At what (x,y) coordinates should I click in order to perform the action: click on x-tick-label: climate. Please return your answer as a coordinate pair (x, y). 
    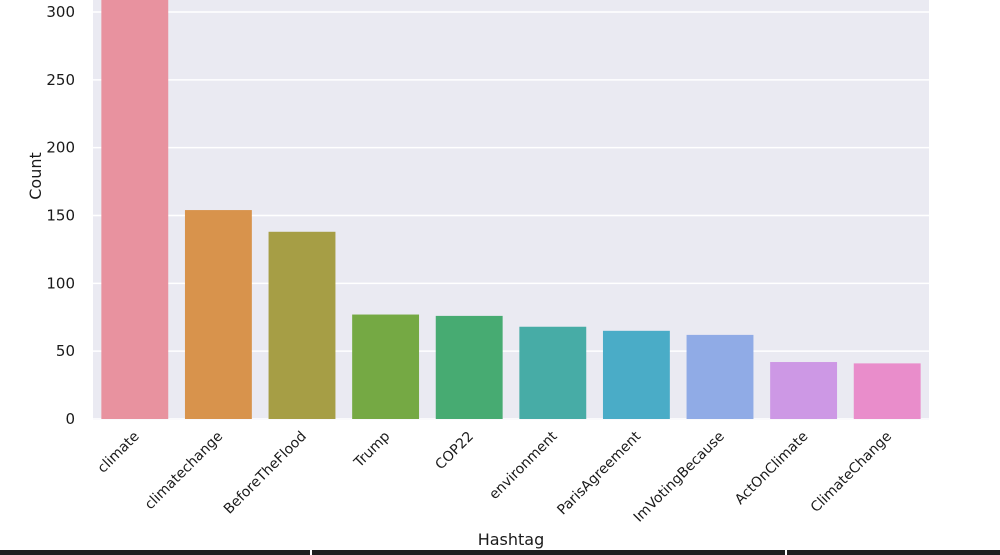
    Looking at the image, I should click on (119, 453).